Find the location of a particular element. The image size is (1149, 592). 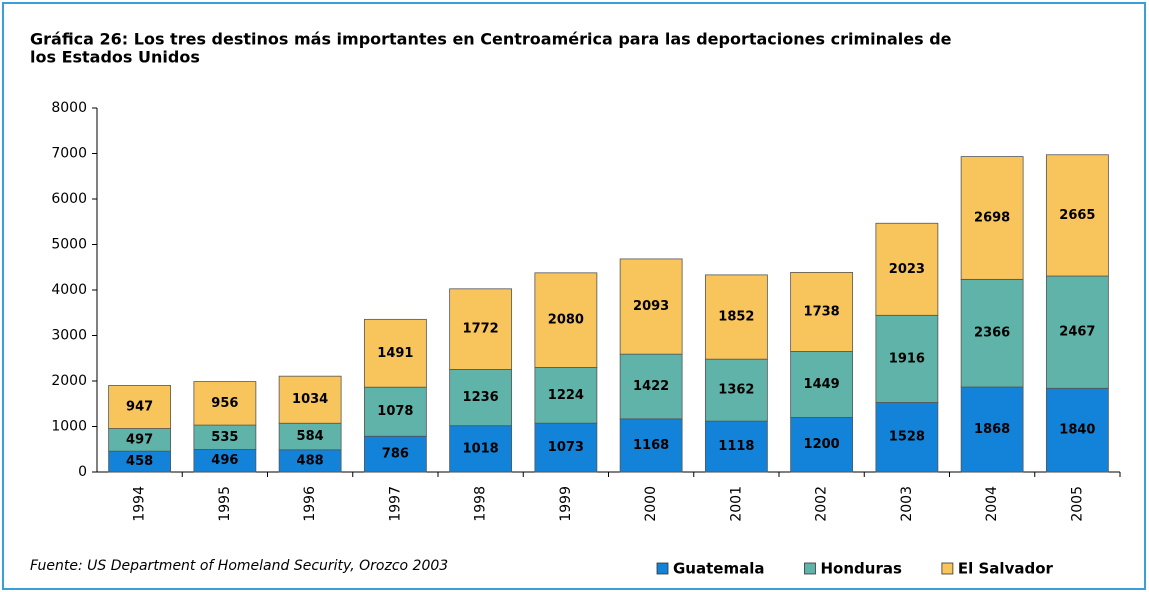

y-tick-label: 3000 is located at coordinates (69, 336).